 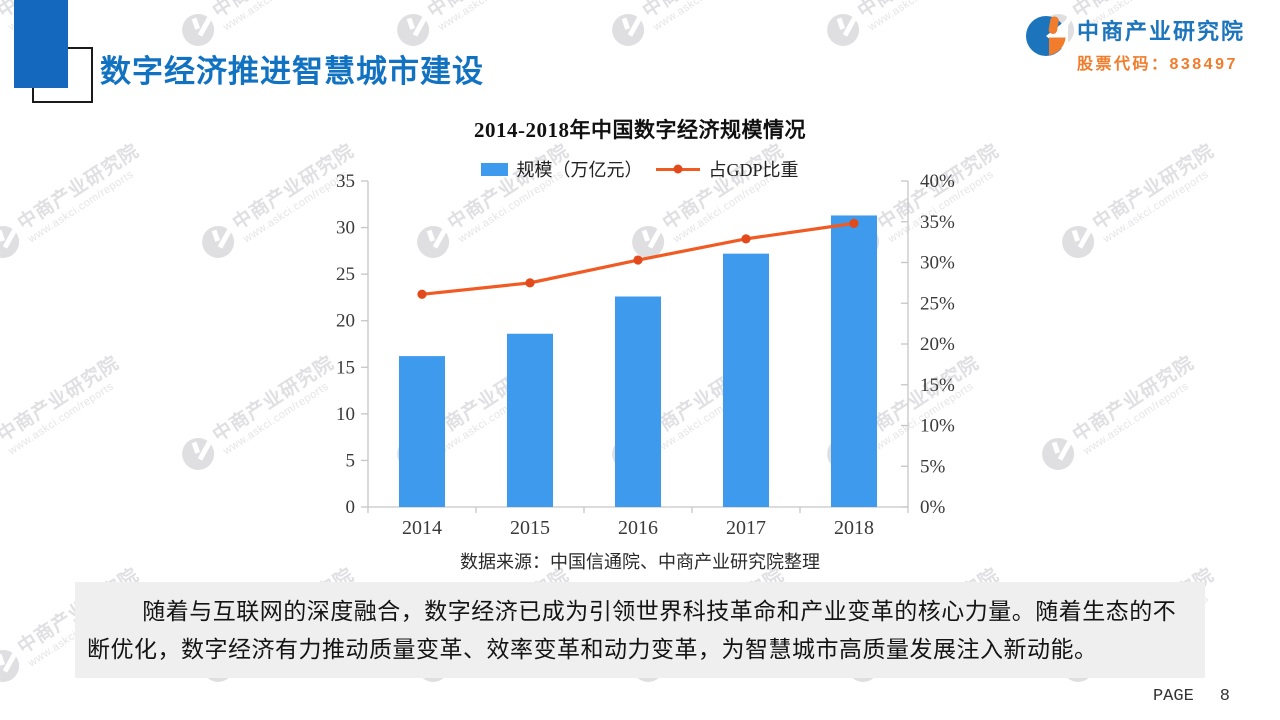 What do you see at coordinates (1157, 64) in the screenshot?
I see `stock-code: 股票代码：838497` at bounding box center [1157, 64].